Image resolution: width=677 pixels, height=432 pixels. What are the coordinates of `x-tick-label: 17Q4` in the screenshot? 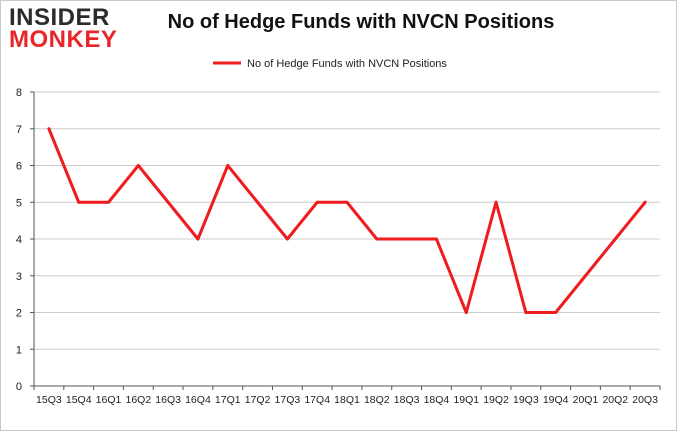 It's located at (317, 400).